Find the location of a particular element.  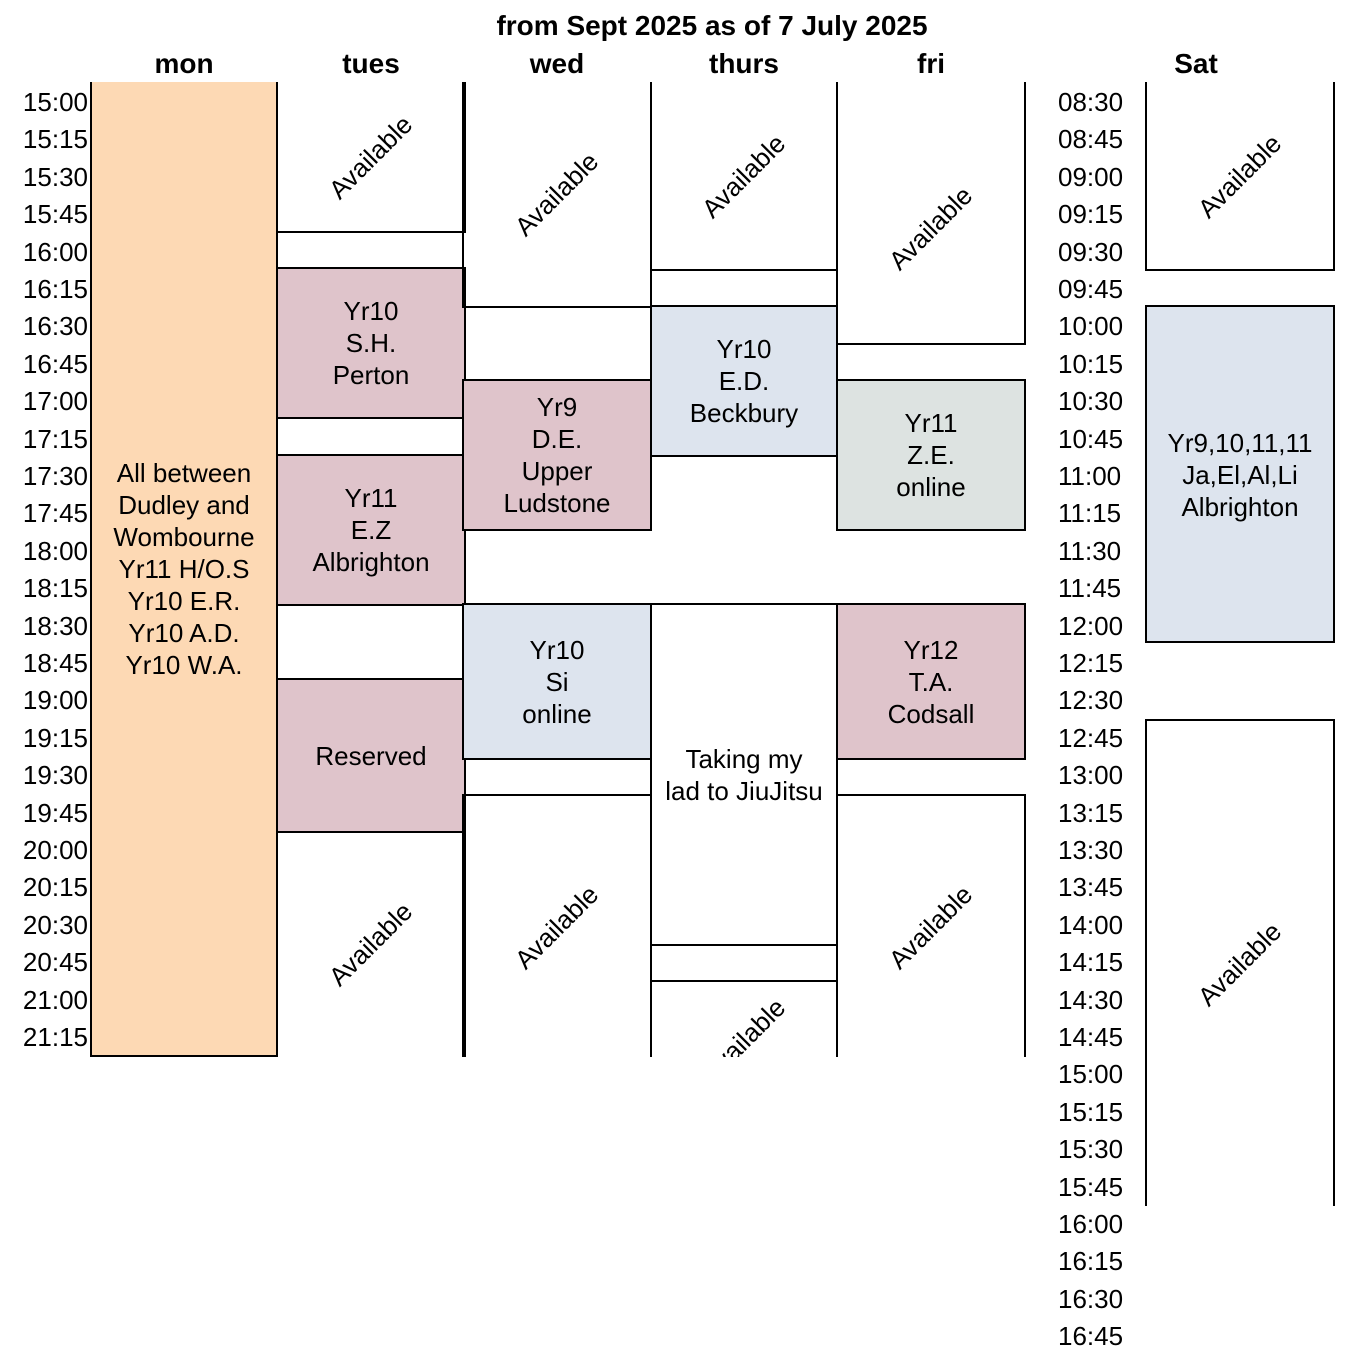

tue-reserved-text: Reserved is located at coordinates (371, 755).